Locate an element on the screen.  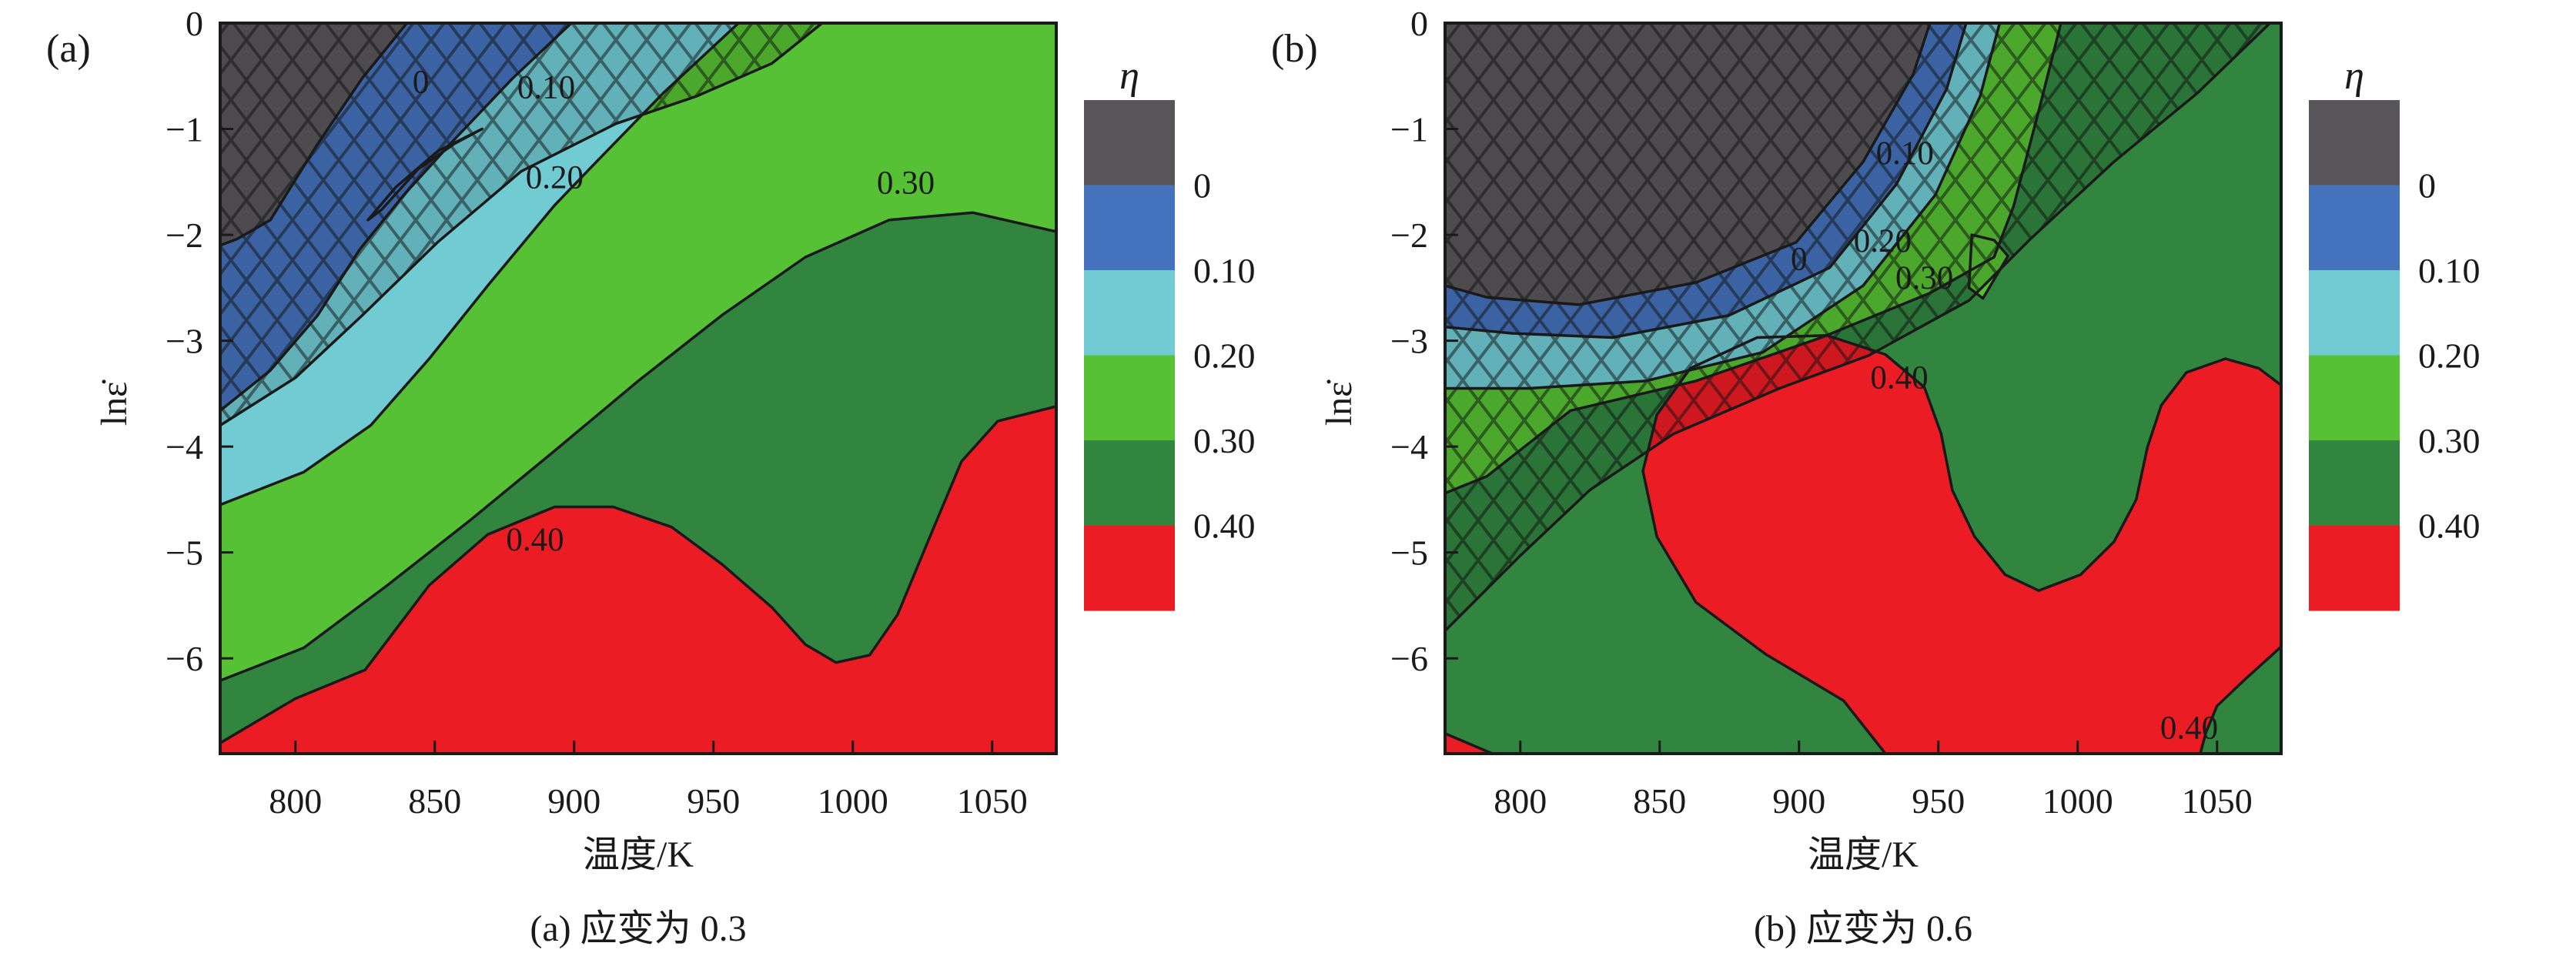
y-tick-label-a: −6 is located at coordinates (185, 658).